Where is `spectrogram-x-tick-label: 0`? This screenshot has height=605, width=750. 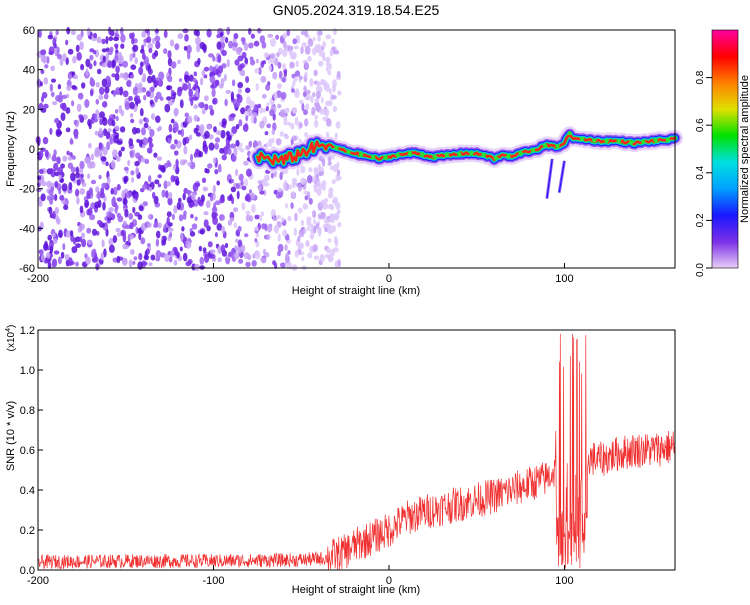
spectrogram-x-tick-label: 0 is located at coordinates (389, 279).